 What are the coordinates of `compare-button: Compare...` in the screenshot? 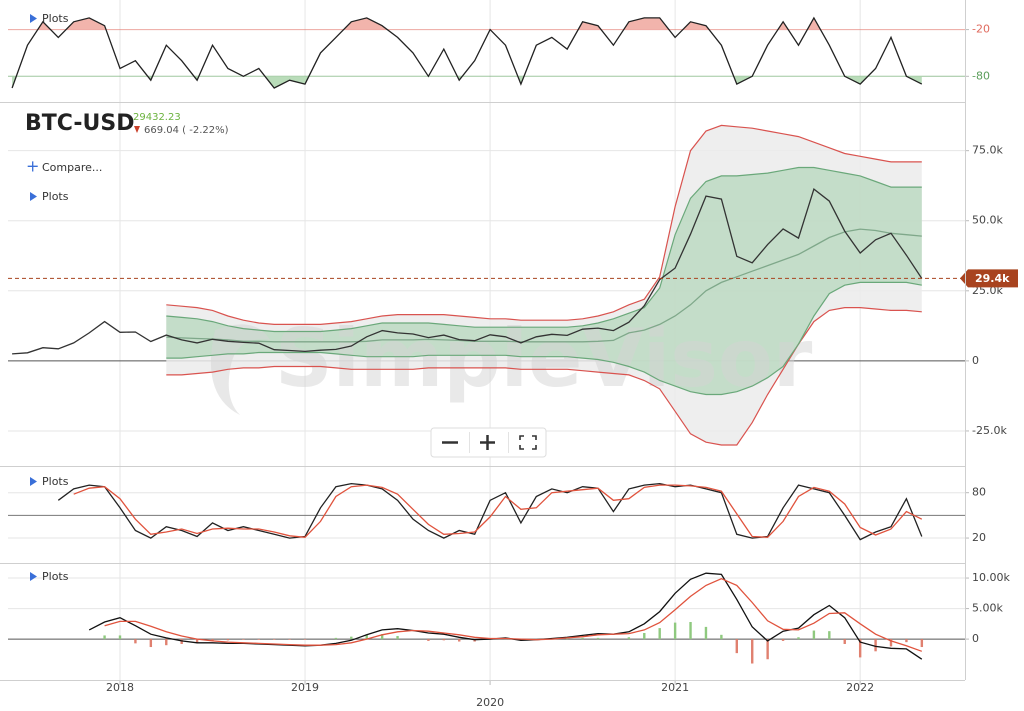 It's located at (72, 167).